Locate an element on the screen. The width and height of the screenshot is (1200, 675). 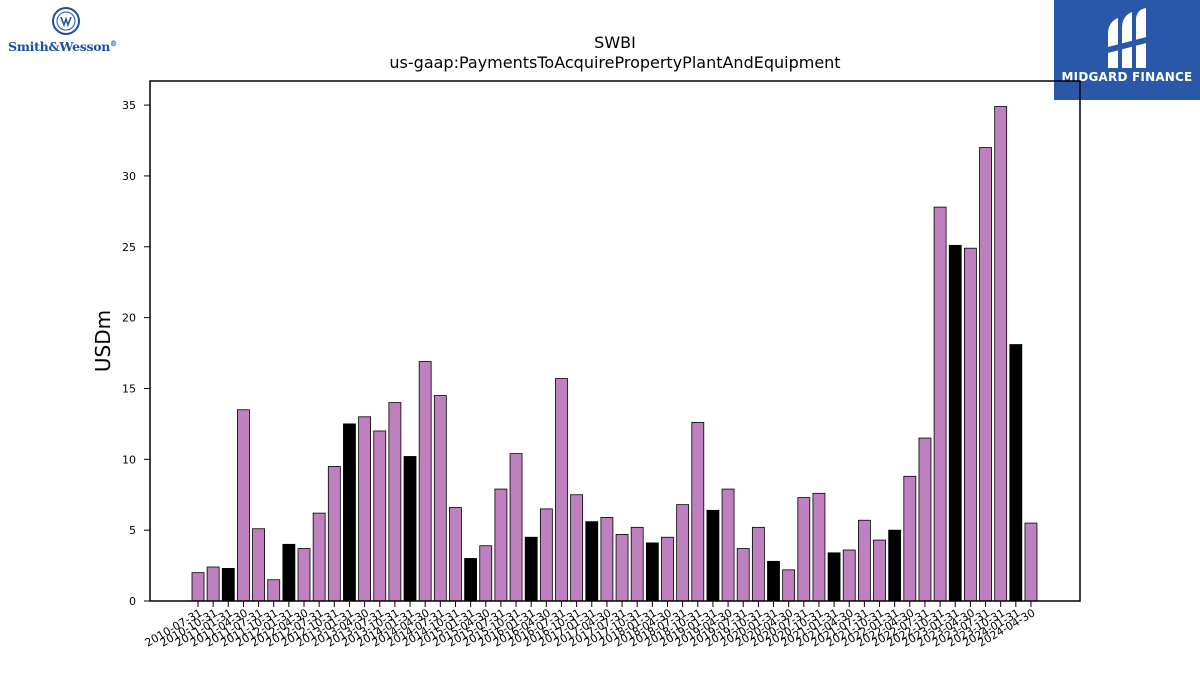
midgard-emblem-icon is located at coordinates (1127, 38).